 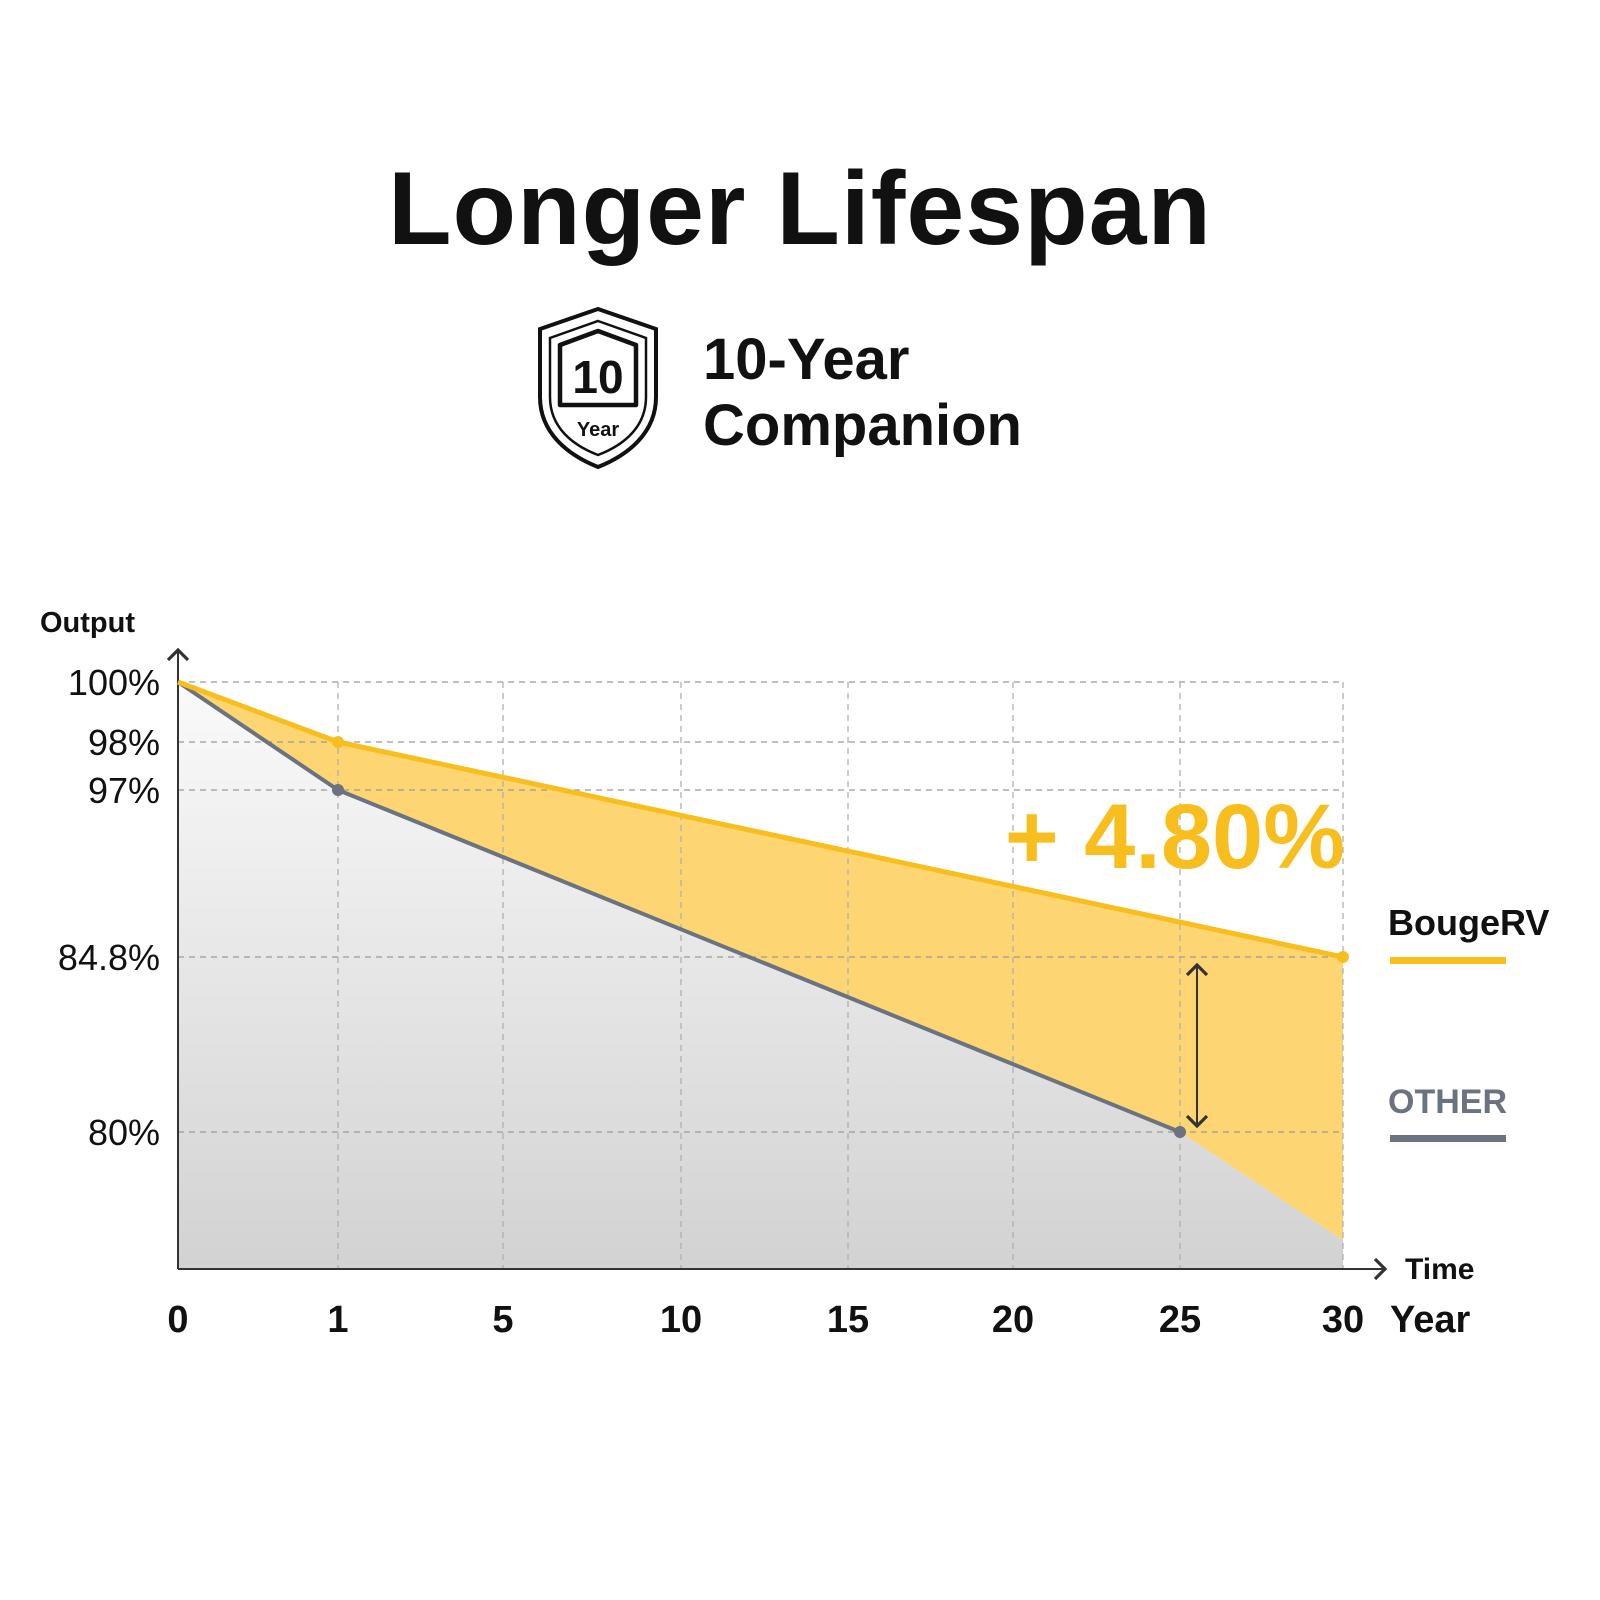 I want to click on y-tick-label: 100%, so click(x=114, y=682).